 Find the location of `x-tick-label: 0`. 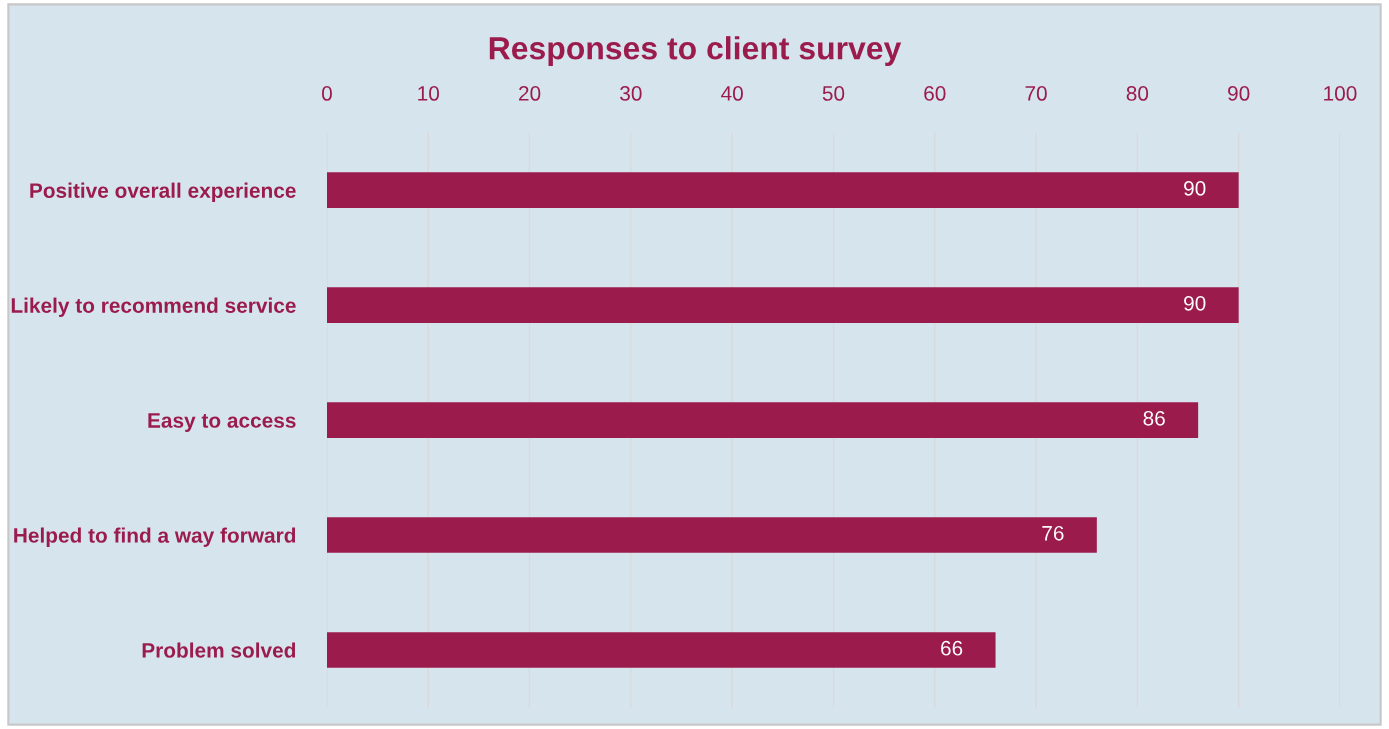

x-tick-label: 0 is located at coordinates (326, 93).